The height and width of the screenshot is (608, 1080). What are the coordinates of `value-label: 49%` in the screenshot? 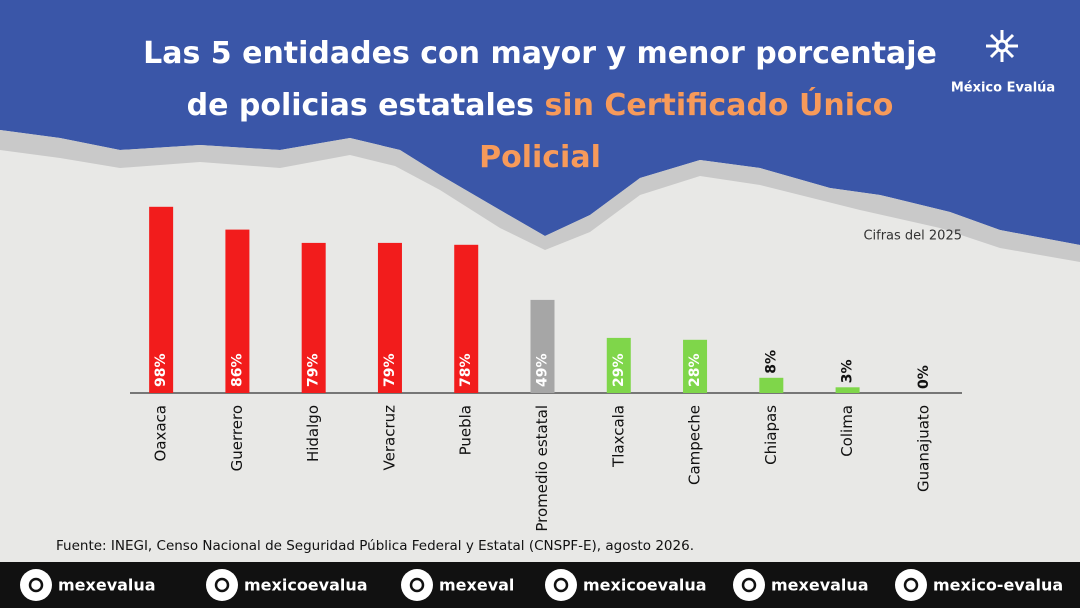 It's located at (543, 370).